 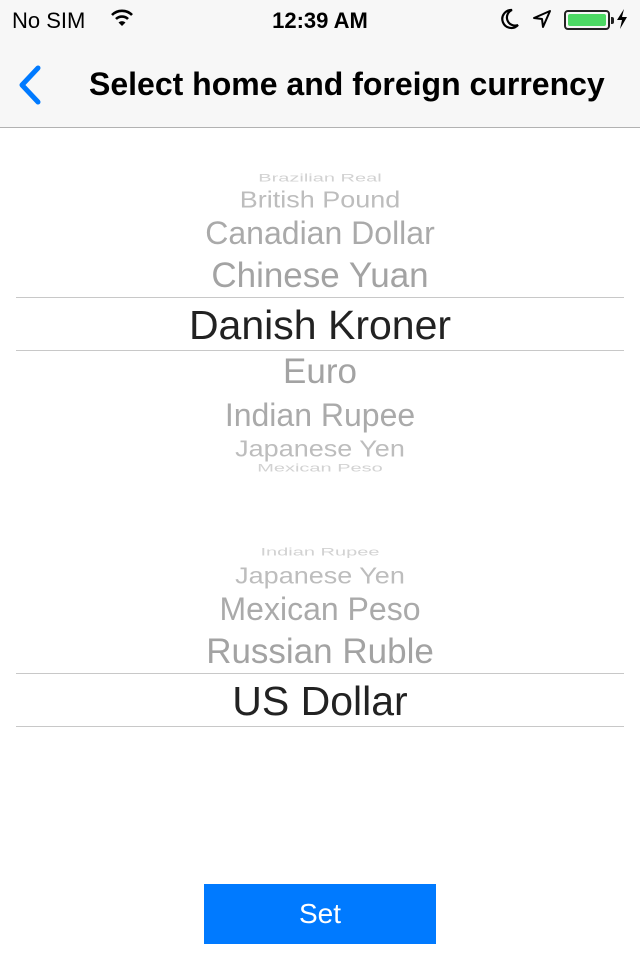 What do you see at coordinates (320, 325) in the screenshot?
I see `picker-row-selected: Danish Kroner` at bounding box center [320, 325].